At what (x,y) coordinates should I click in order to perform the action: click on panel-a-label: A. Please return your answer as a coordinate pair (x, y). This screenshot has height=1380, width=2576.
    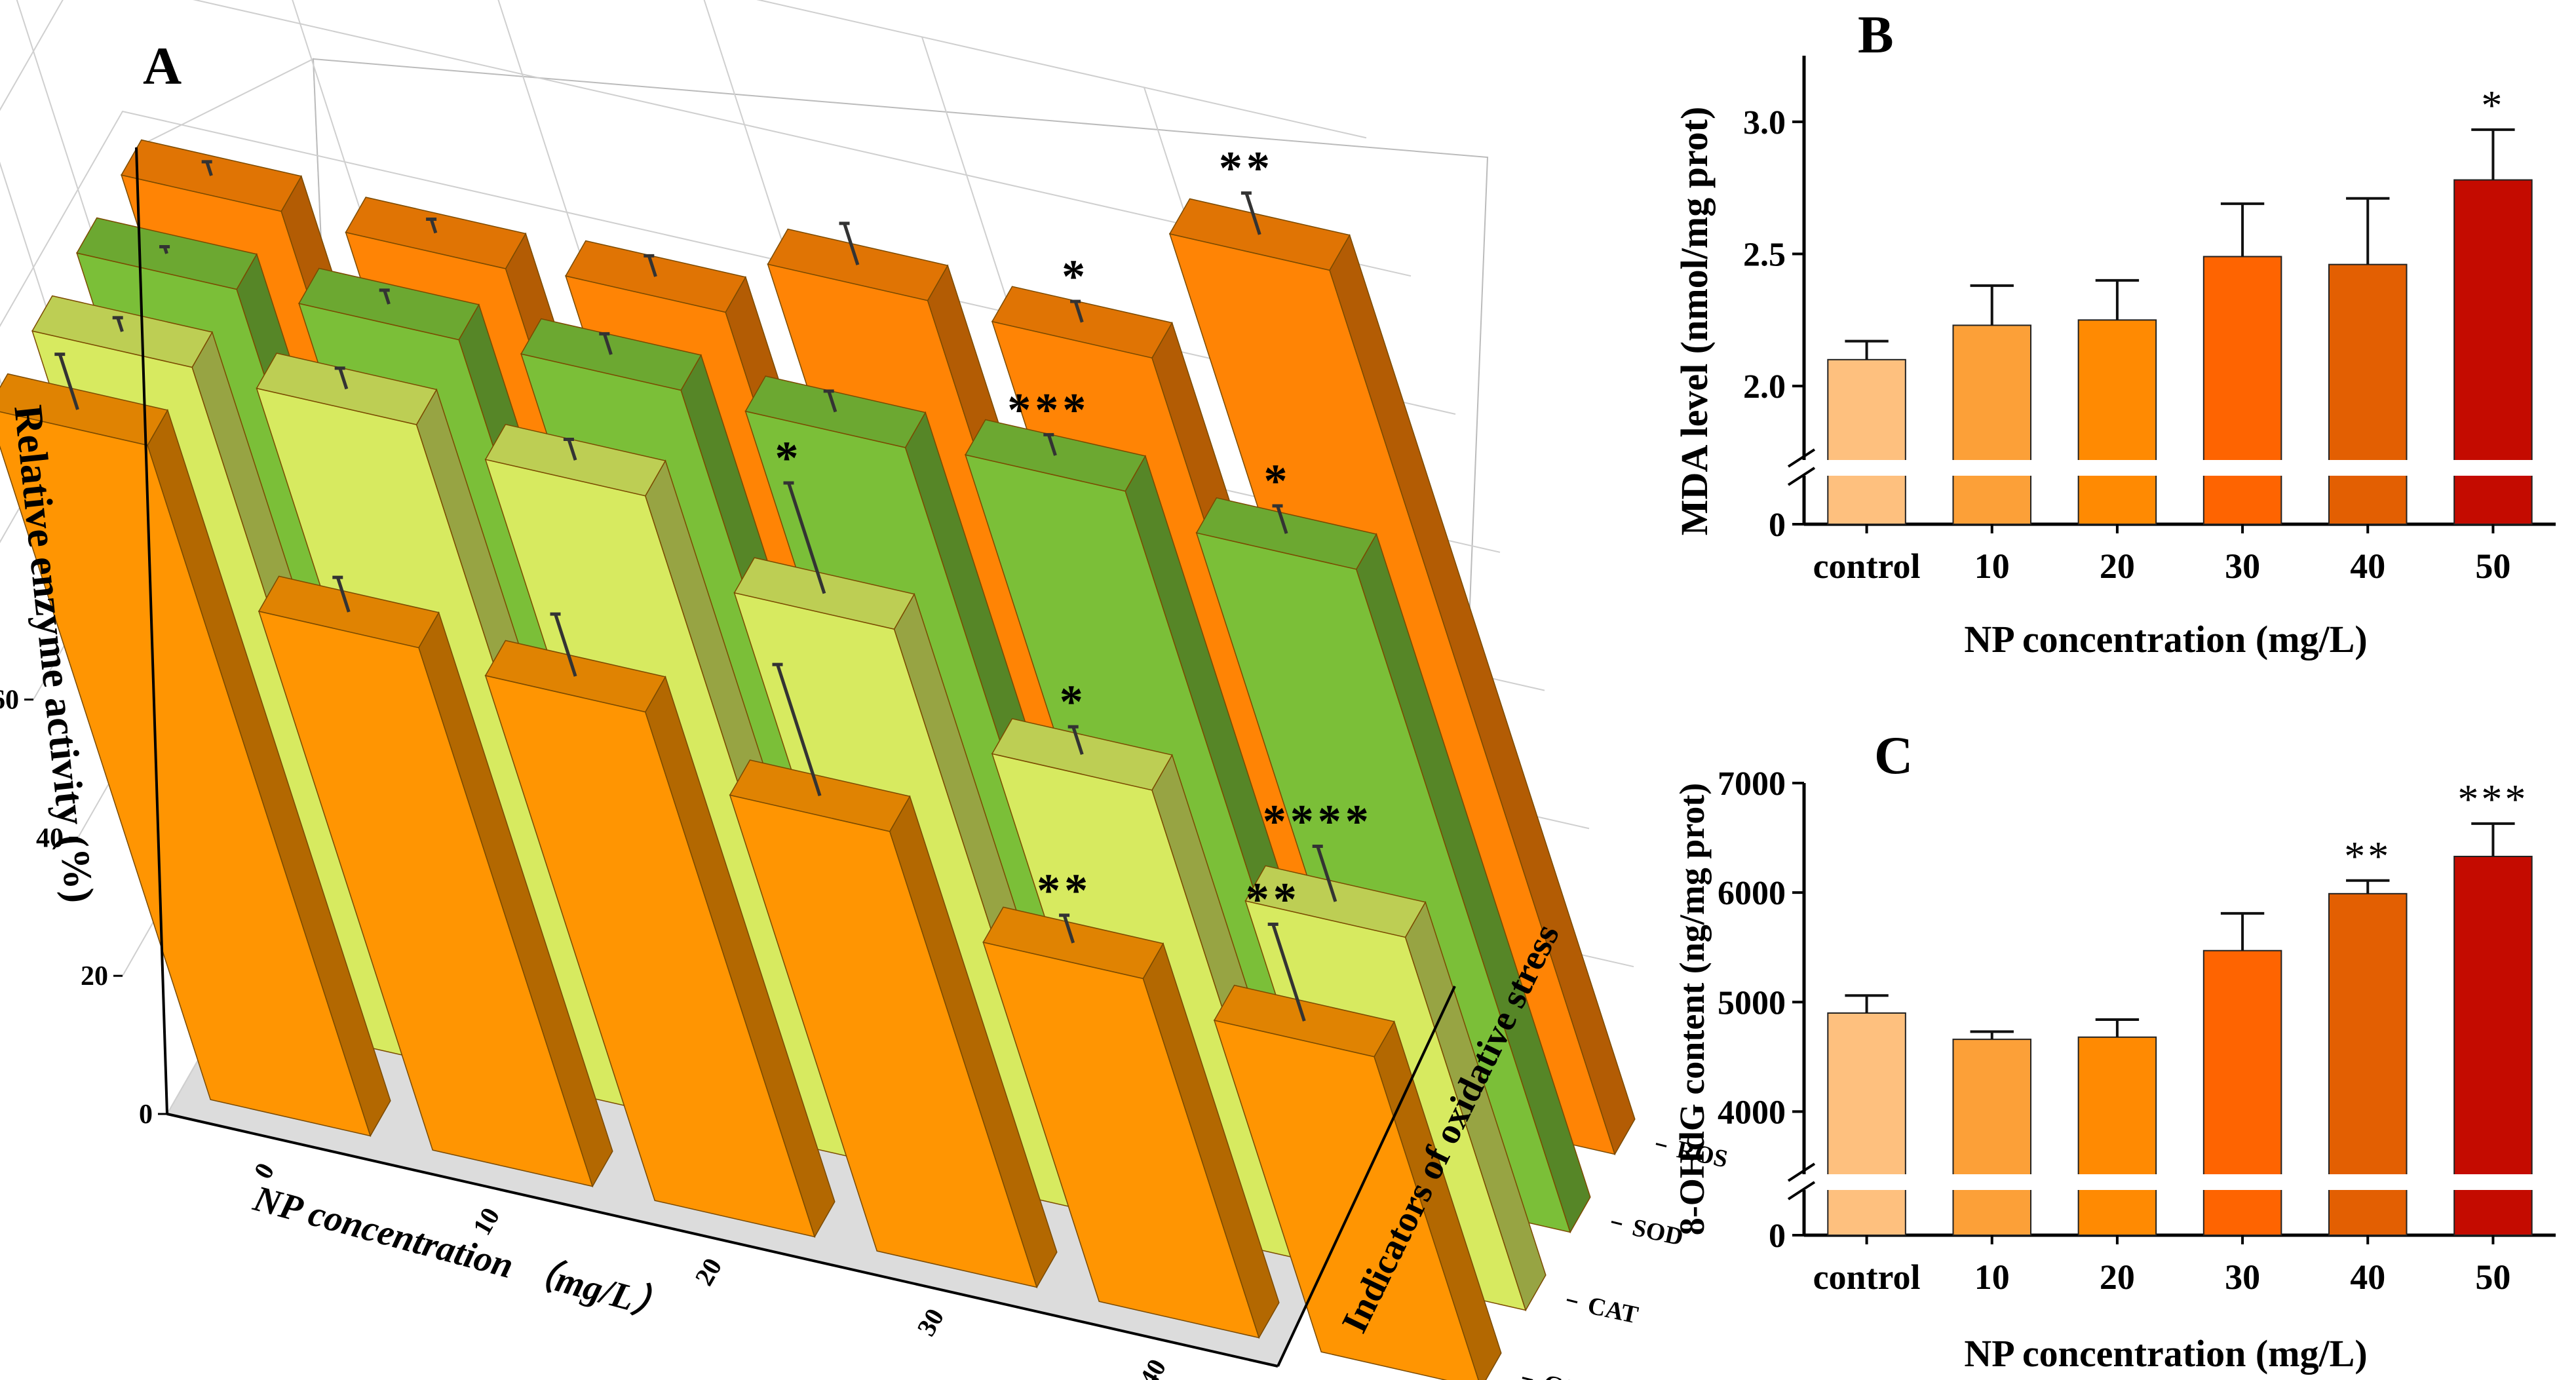
    Looking at the image, I should click on (162, 66).